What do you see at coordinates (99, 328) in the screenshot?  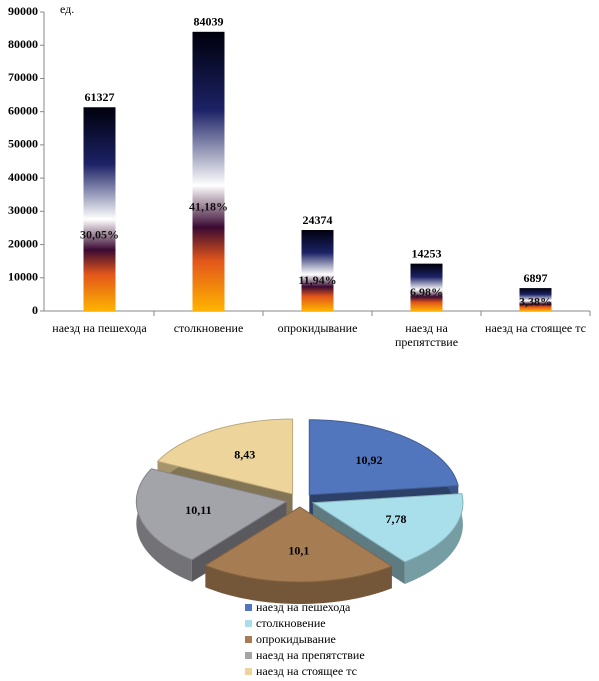 I see `x-tick-label: наезд на пешехода` at bounding box center [99, 328].